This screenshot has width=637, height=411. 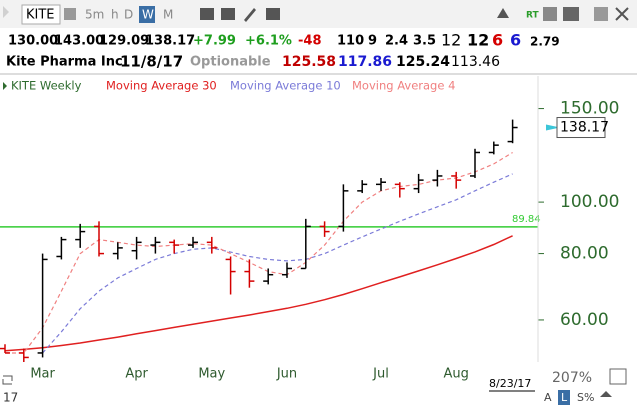 What do you see at coordinates (128, 15) in the screenshot?
I see `period-button: D` at bounding box center [128, 15].